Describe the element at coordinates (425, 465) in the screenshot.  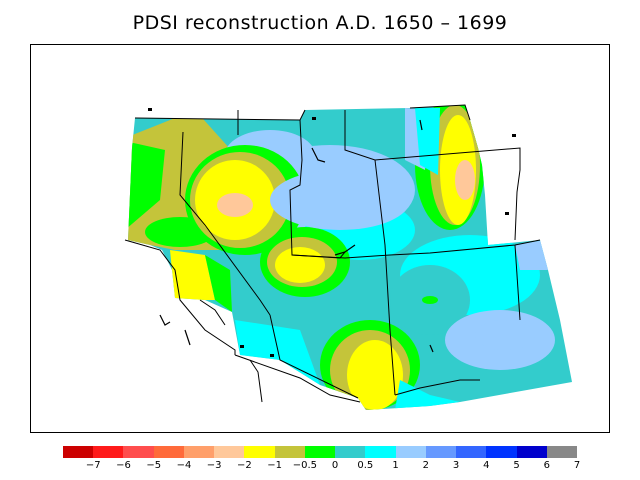
I see `legend-tick-label: 2` at that location.